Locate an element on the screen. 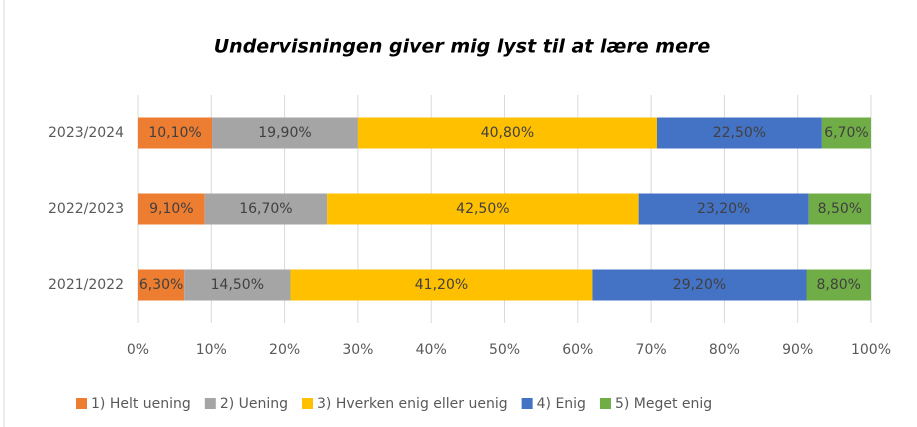 The width and height of the screenshot is (917, 427). y-tick-label: 2022/2023 is located at coordinates (86, 209).